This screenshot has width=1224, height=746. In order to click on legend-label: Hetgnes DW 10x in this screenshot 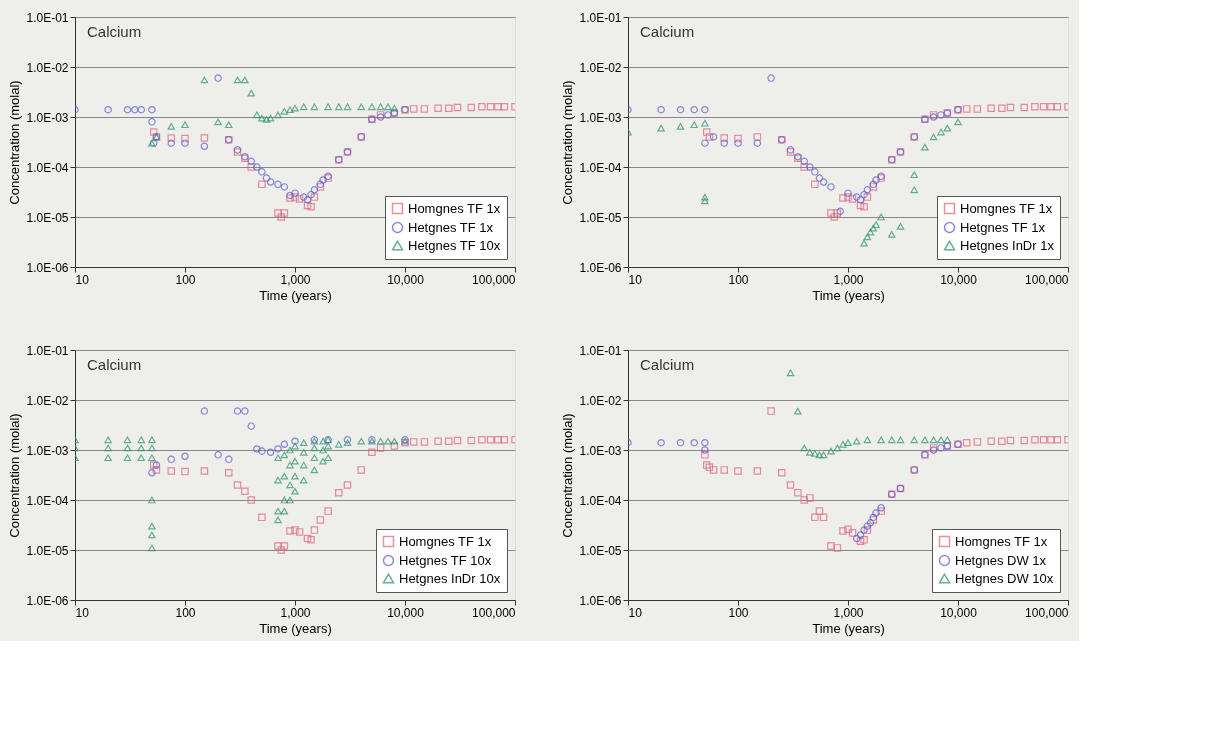, I will do `click(1004, 578)`.